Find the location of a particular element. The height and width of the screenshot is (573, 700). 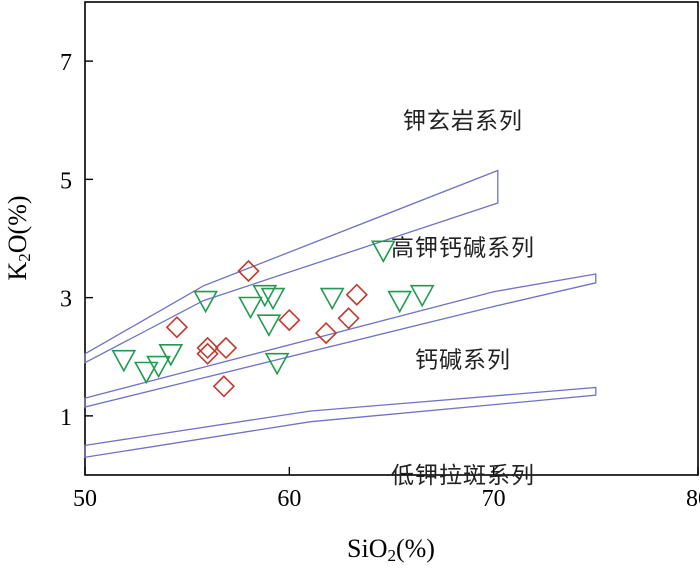

x-axis-title: SiO2(%) is located at coordinates (391, 549).